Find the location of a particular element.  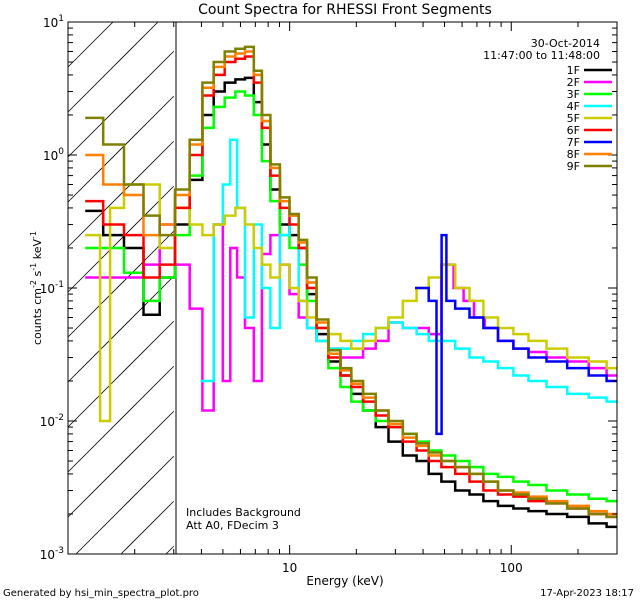

y-tick-label: 10⁻² is located at coordinates (52, 421).